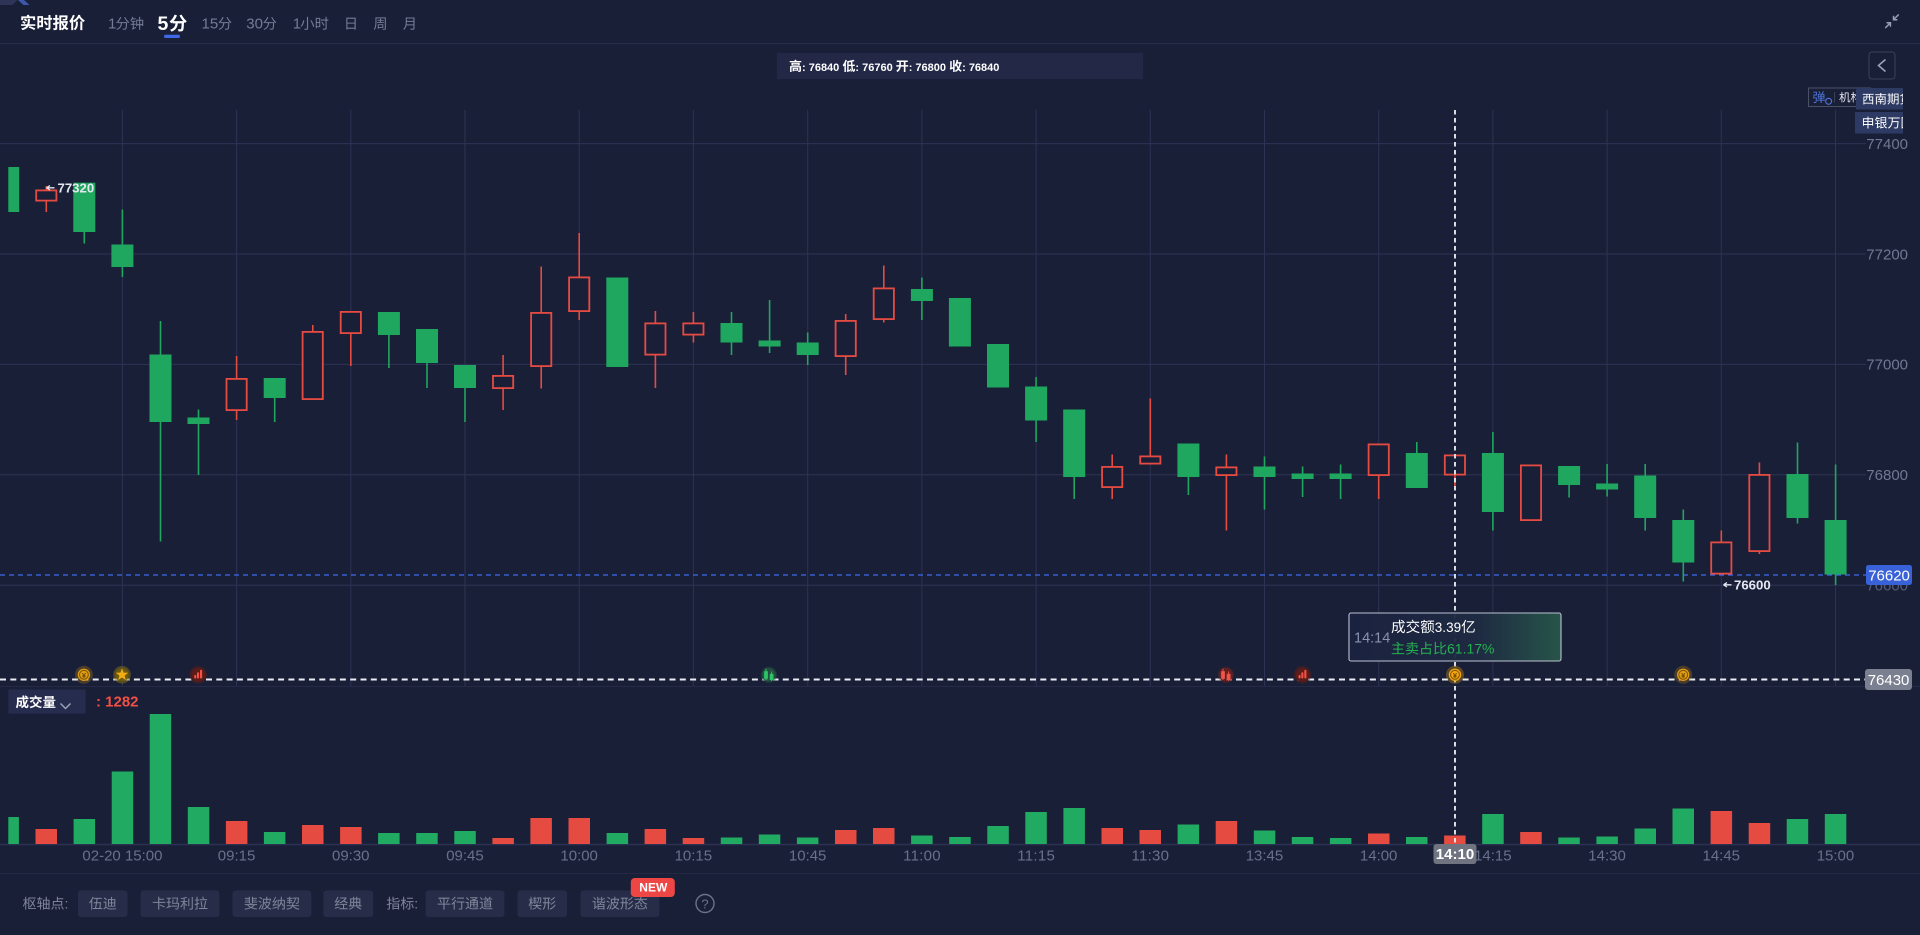  Describe the element at coordinates (117, 702) in the screenshot. I see `svg-text:: 1282: : 1282` at that location.